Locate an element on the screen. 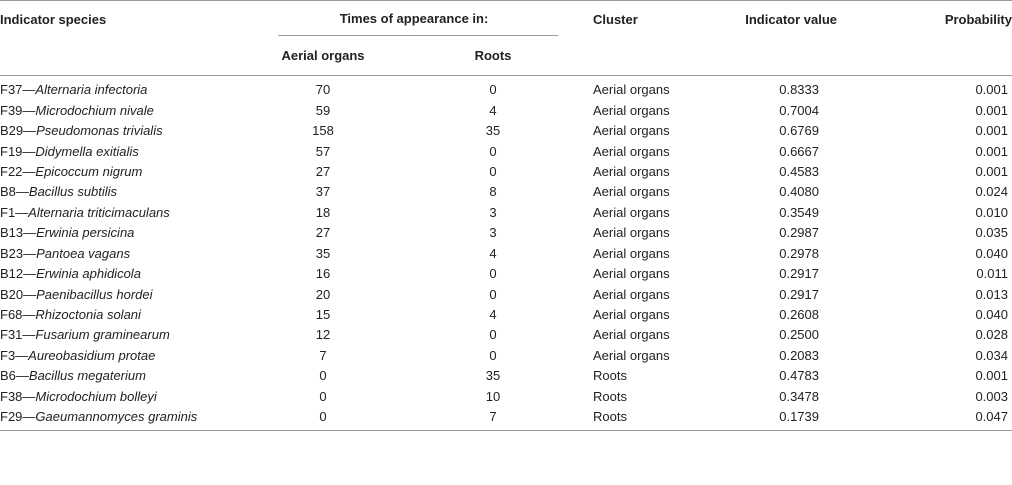 The image size is (1012, 485). species-code: F39 is located at coordinates (11, 110).